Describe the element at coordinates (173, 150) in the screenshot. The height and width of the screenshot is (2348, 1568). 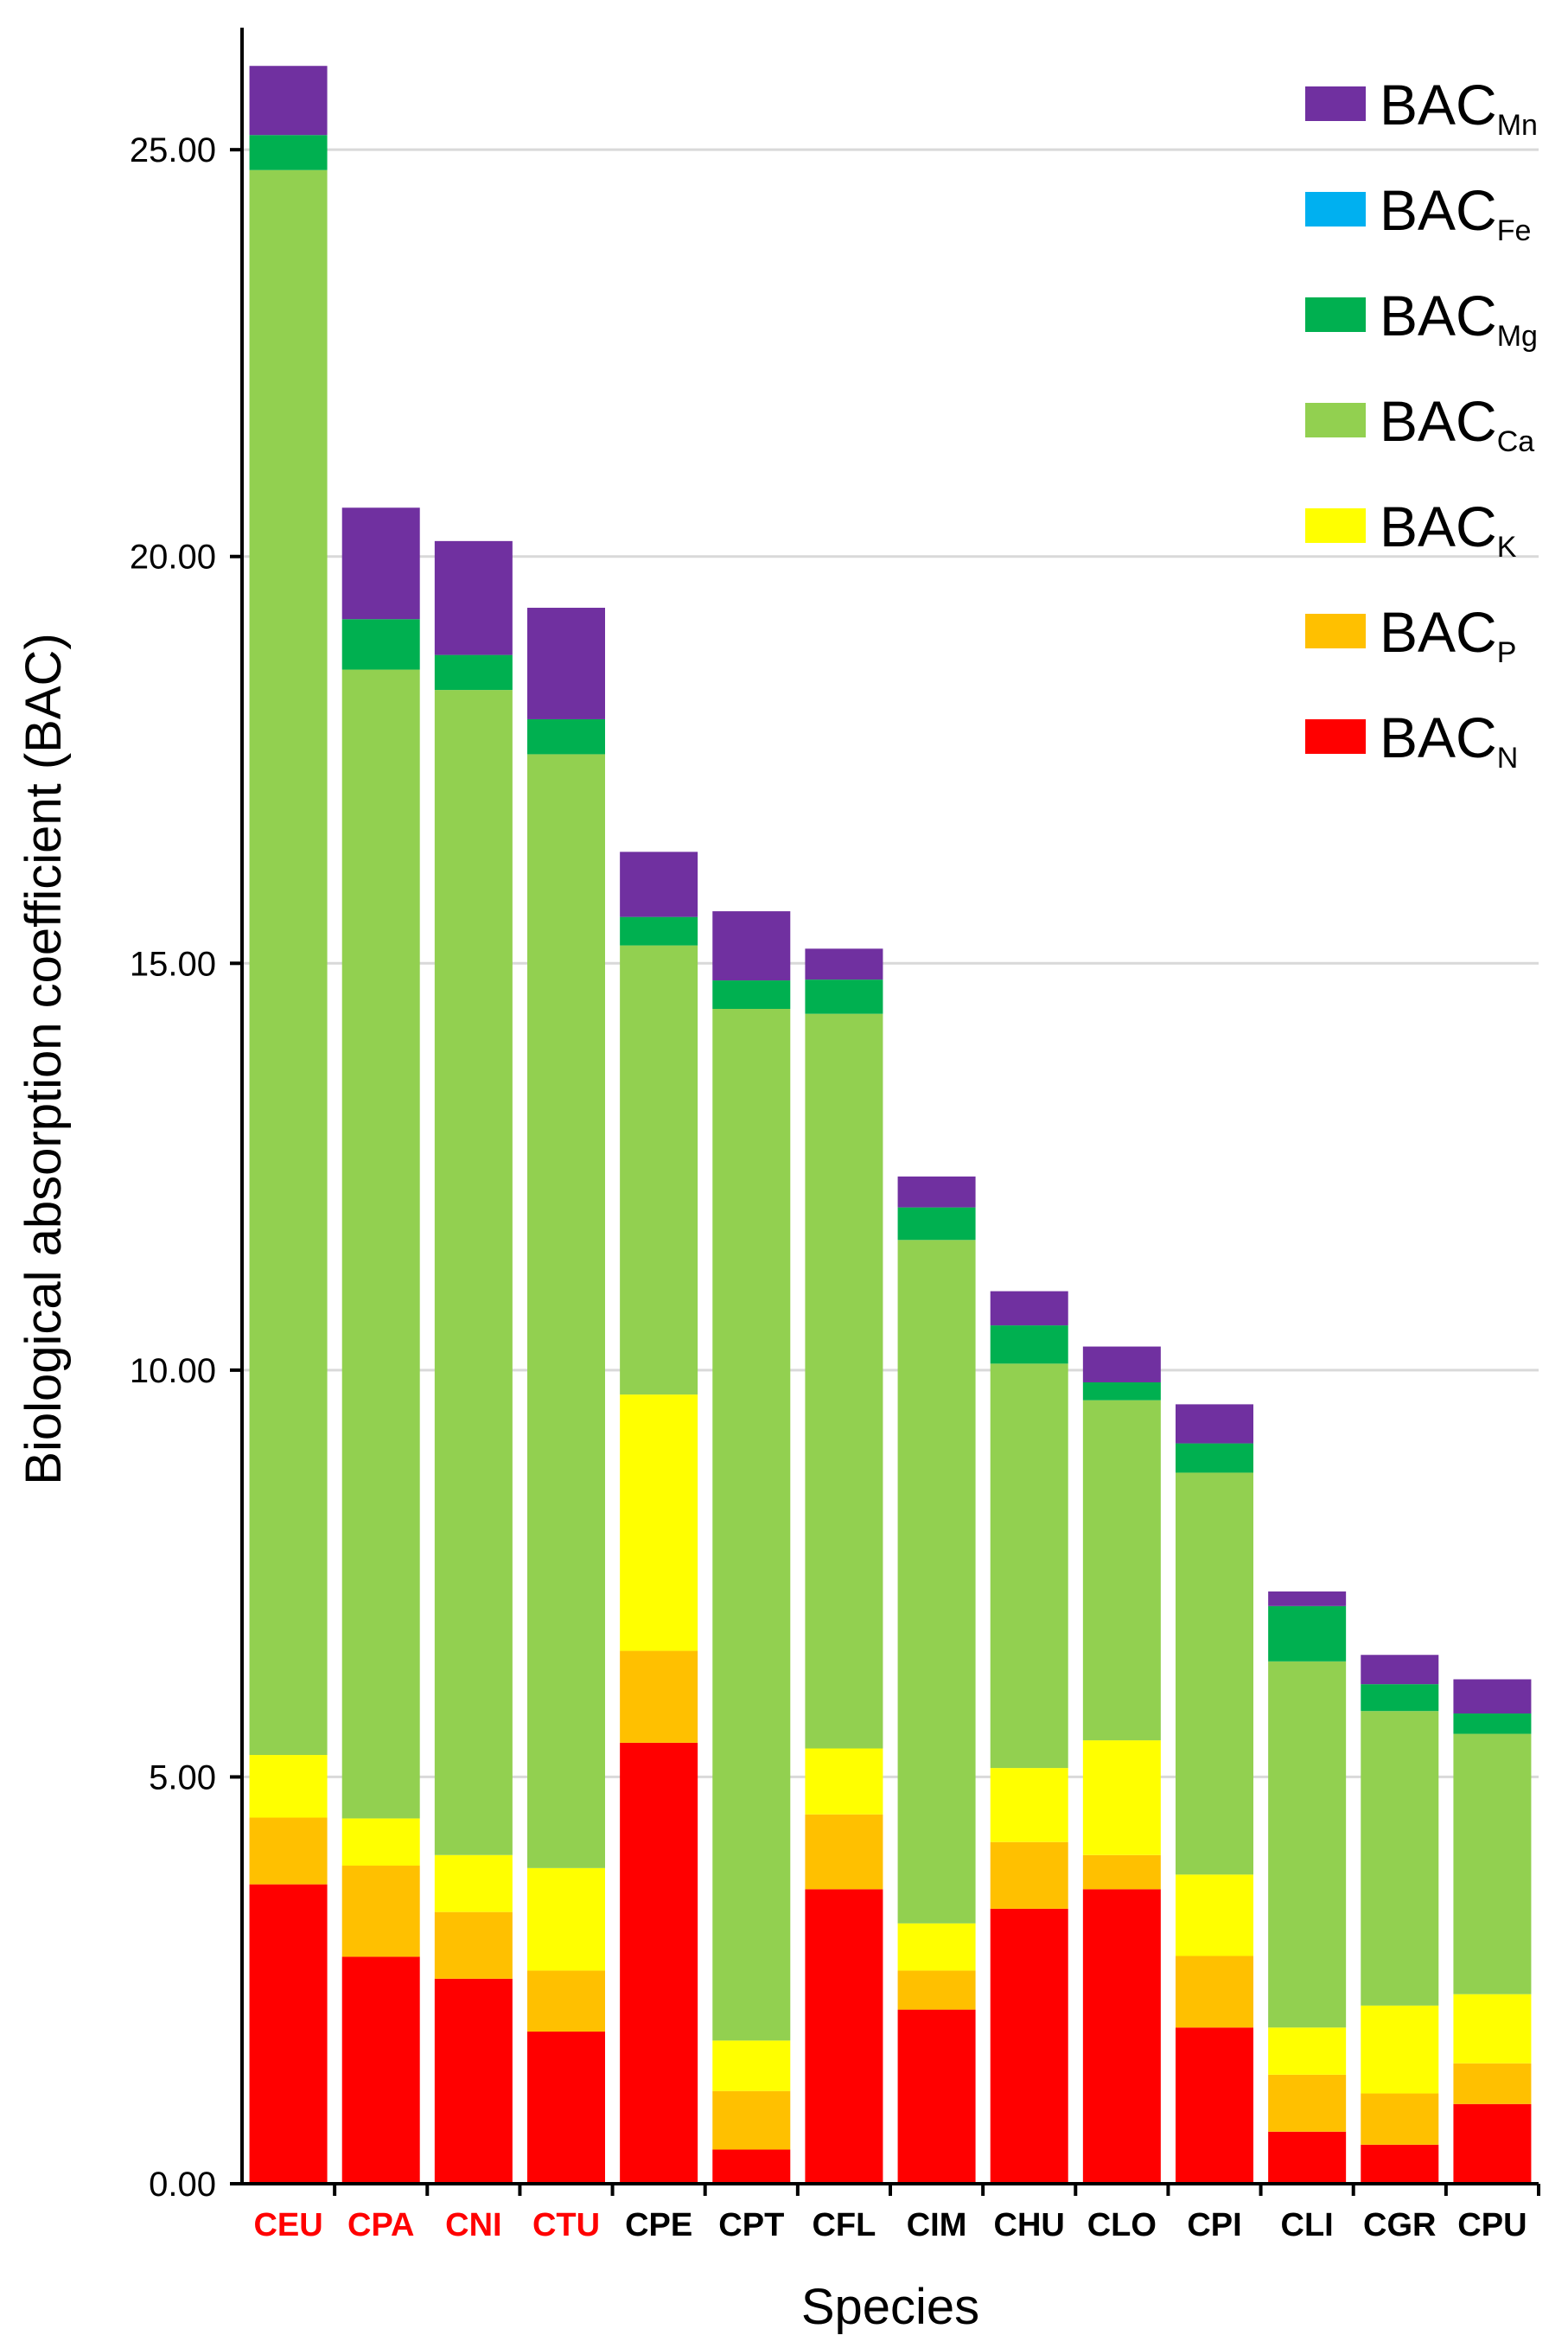
I see `y-tick-label: 25.00` at that location.